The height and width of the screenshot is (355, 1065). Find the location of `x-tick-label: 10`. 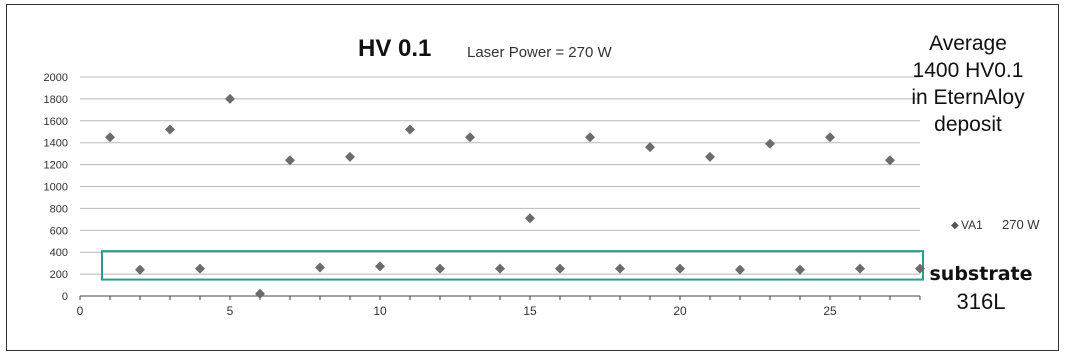

x-tick-label: 10 is located at coordinates (380, 311).